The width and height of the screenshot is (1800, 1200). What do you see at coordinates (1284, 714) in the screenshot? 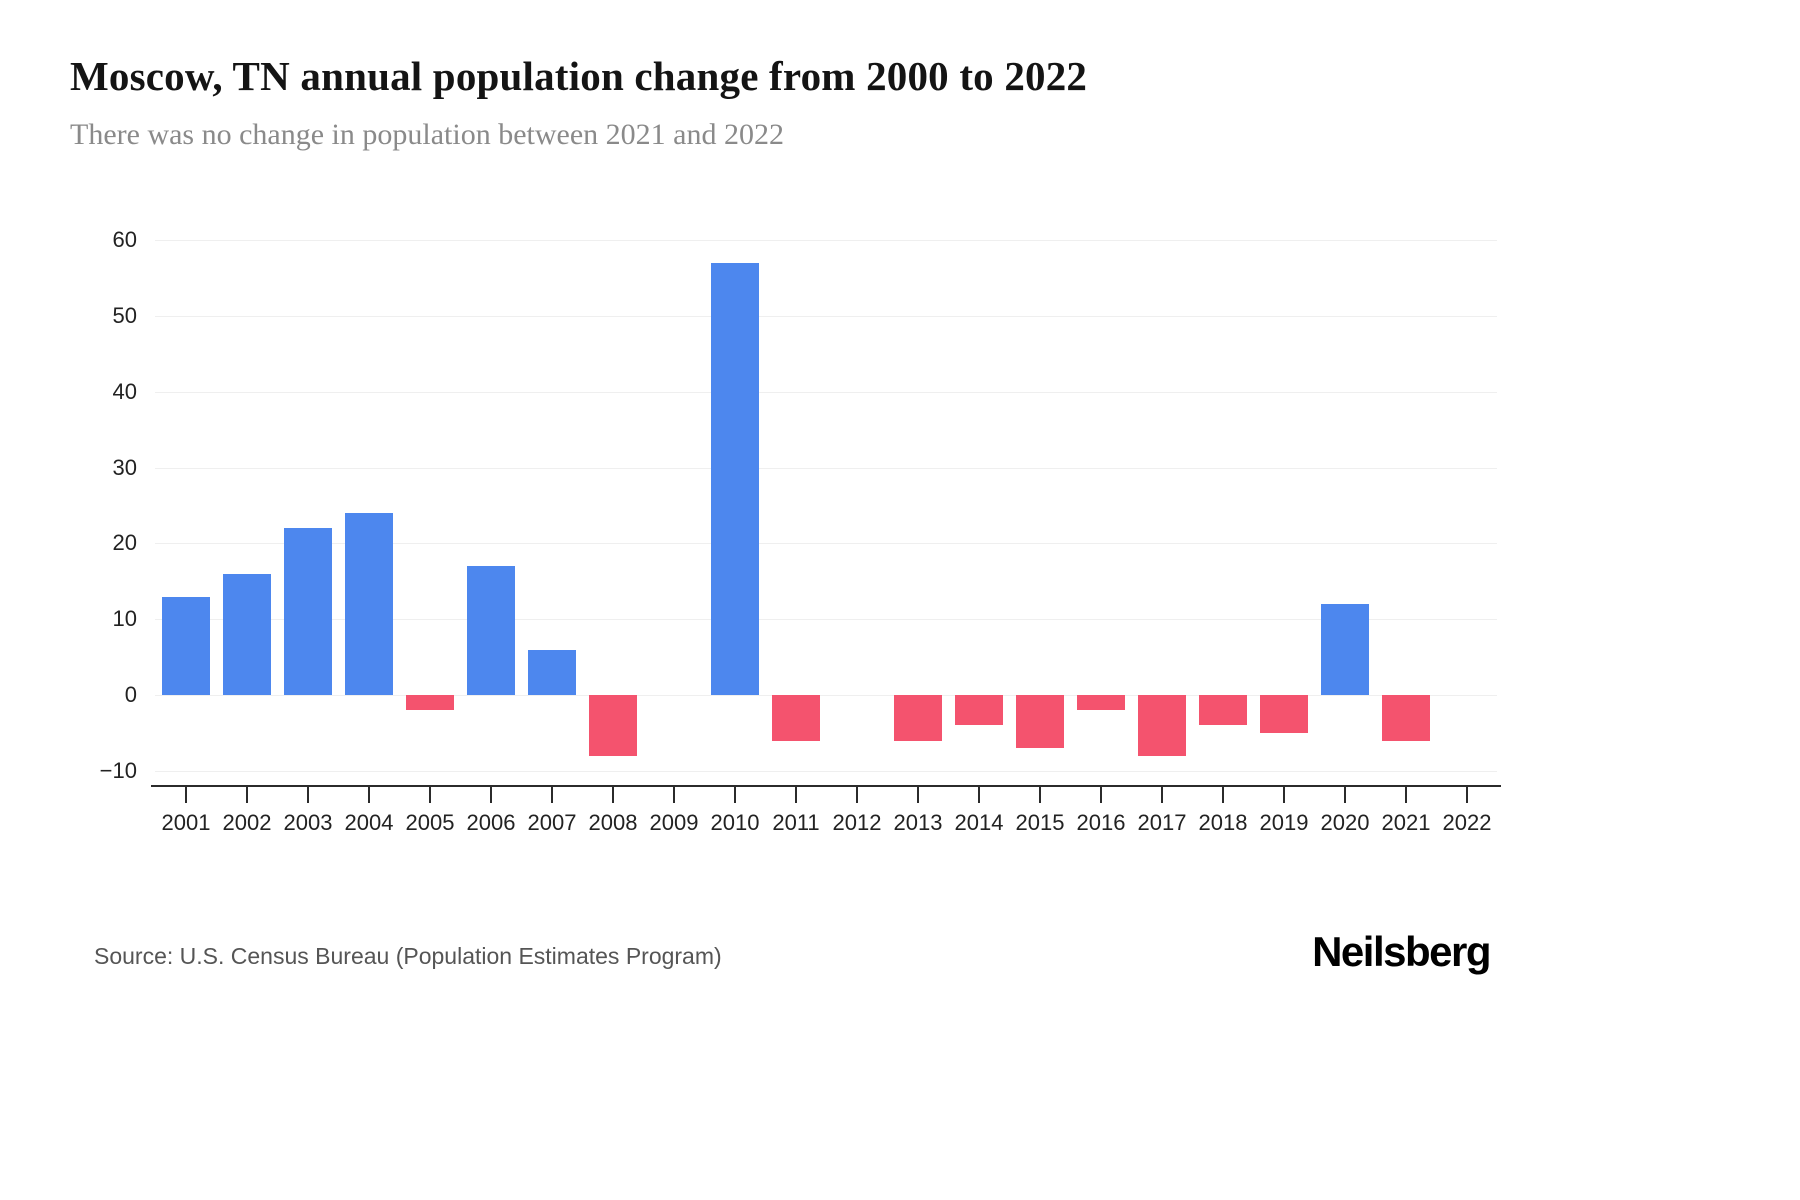
I see `bar-2019` at bounding box center [1284, 714].